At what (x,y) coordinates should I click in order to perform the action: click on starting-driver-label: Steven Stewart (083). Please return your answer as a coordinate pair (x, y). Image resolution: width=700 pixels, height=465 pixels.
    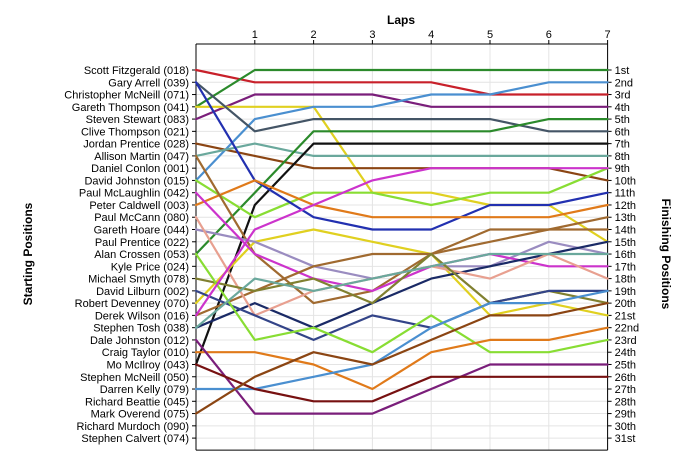
    Looking at the image, I should click on (137, 120).